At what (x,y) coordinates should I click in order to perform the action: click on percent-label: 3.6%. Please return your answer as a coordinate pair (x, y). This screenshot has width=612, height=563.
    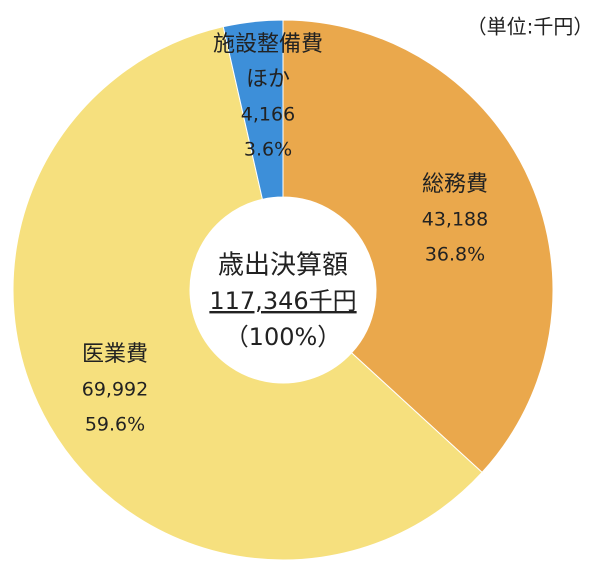
    Looking at the image, I should click on (268, 150).